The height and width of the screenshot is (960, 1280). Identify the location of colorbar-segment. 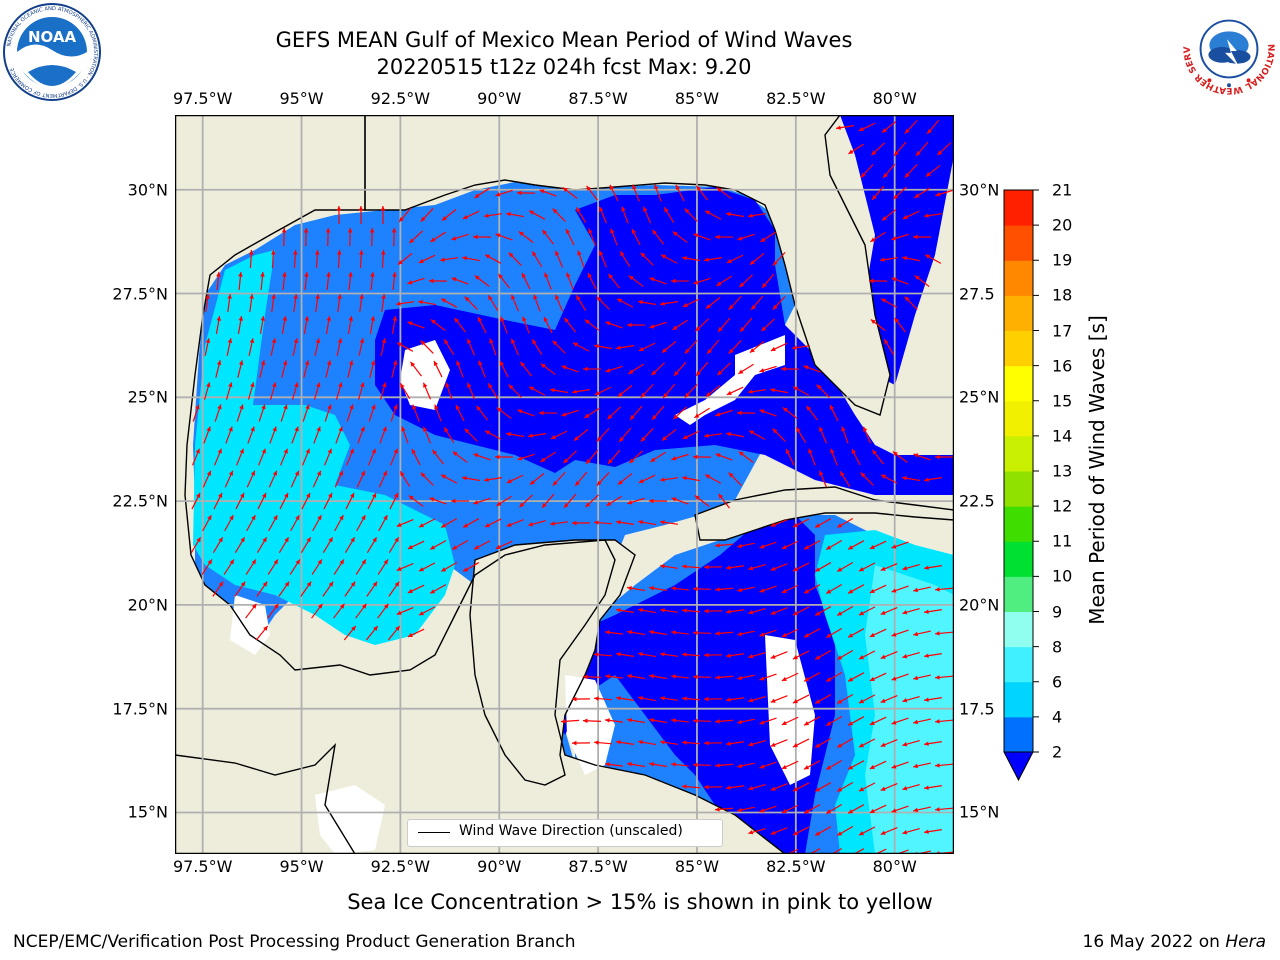
(1018, 664).